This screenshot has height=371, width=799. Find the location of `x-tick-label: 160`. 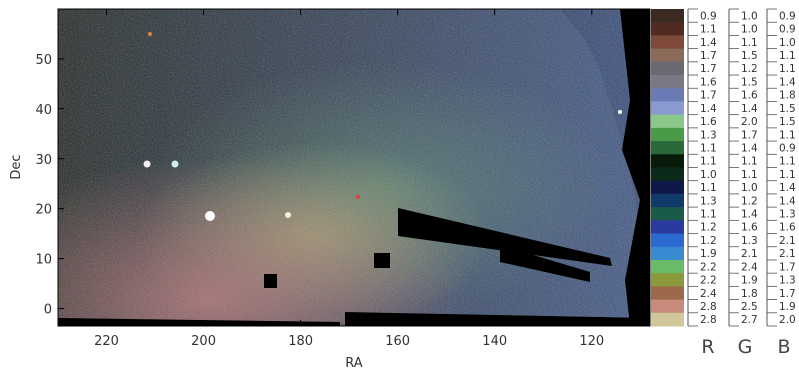

x-tick-label: 160 is located at coordinates (397, 341).